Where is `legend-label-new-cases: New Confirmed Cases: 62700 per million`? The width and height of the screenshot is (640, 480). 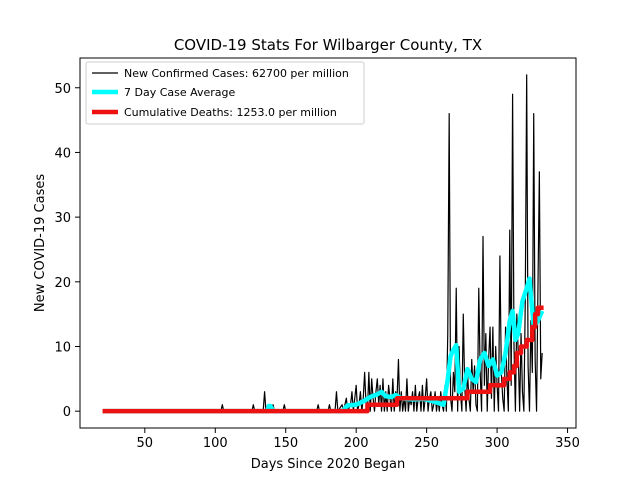
legend-label-new-cases: New Confirmed Cases: 62700 per million is located at coordinates (236, 73).